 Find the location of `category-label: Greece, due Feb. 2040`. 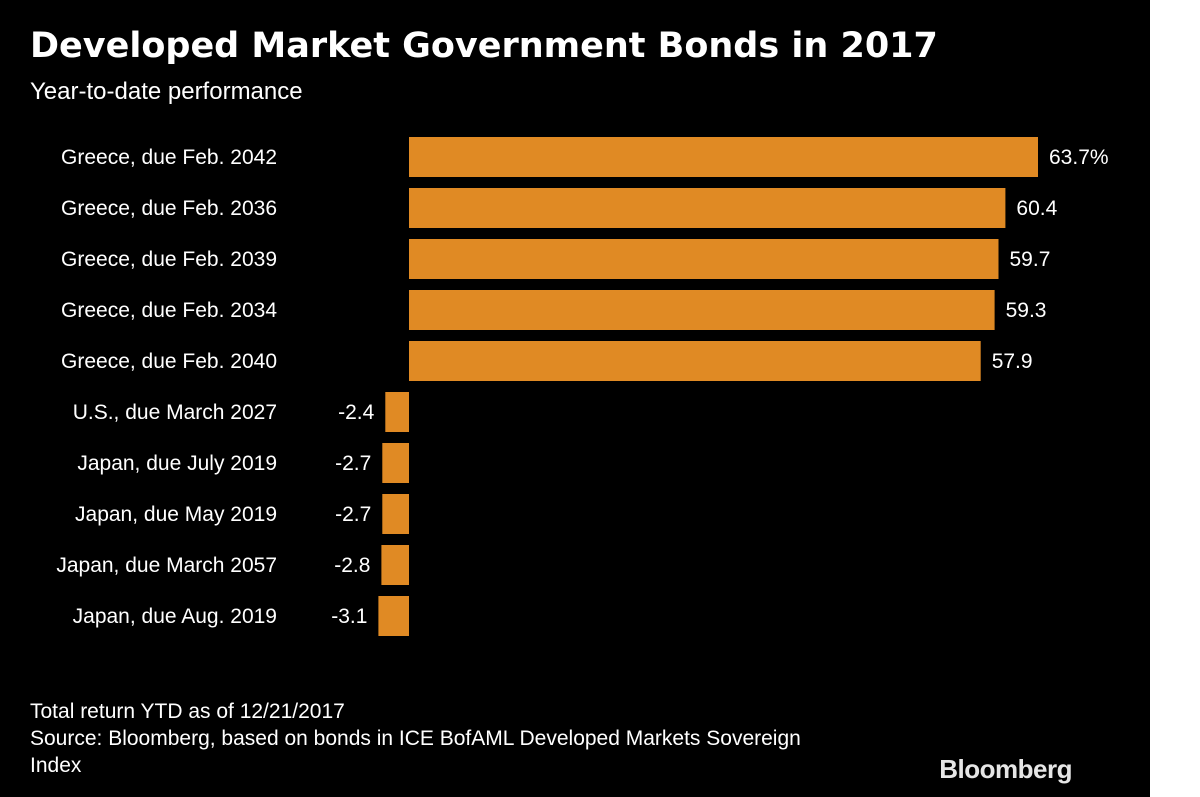

category-label: Greece, due Feb. 2040 is located at coordinates (169, 361).